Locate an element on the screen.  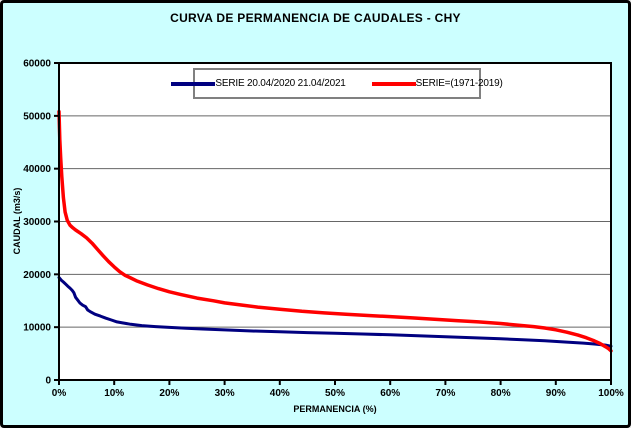
x-axis-title: PERMANENCIA (%) is located at coordinates (335, 409).